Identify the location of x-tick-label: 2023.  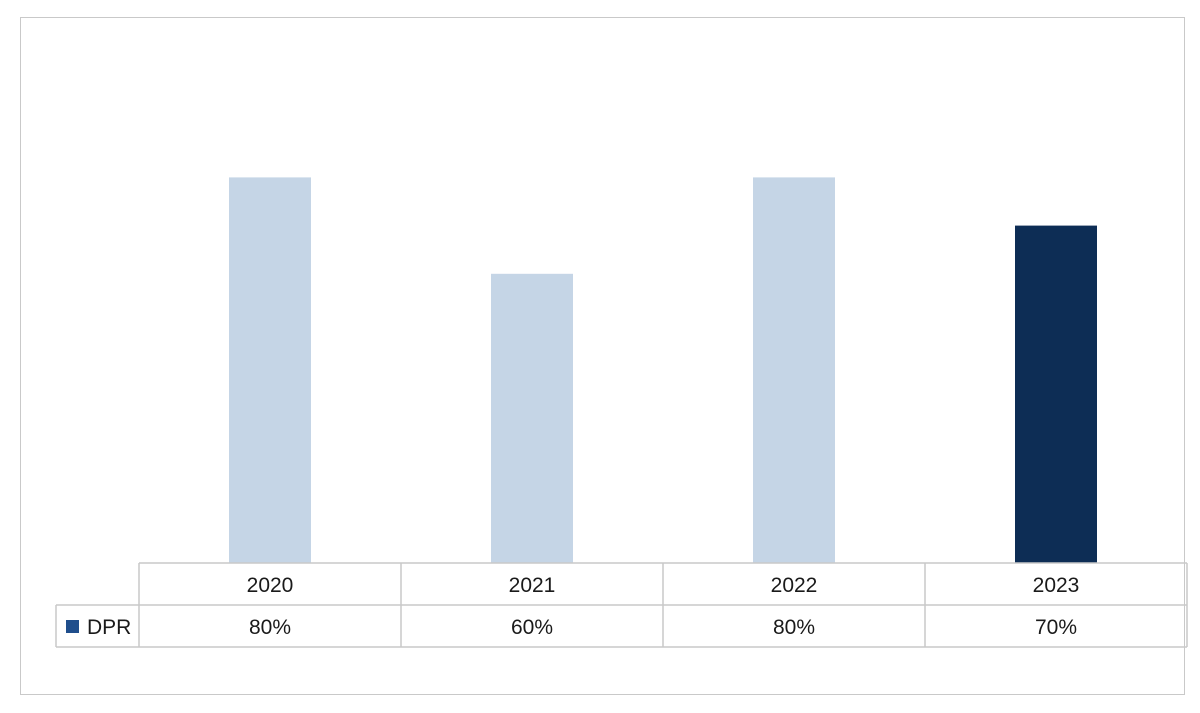
(1056, 585).